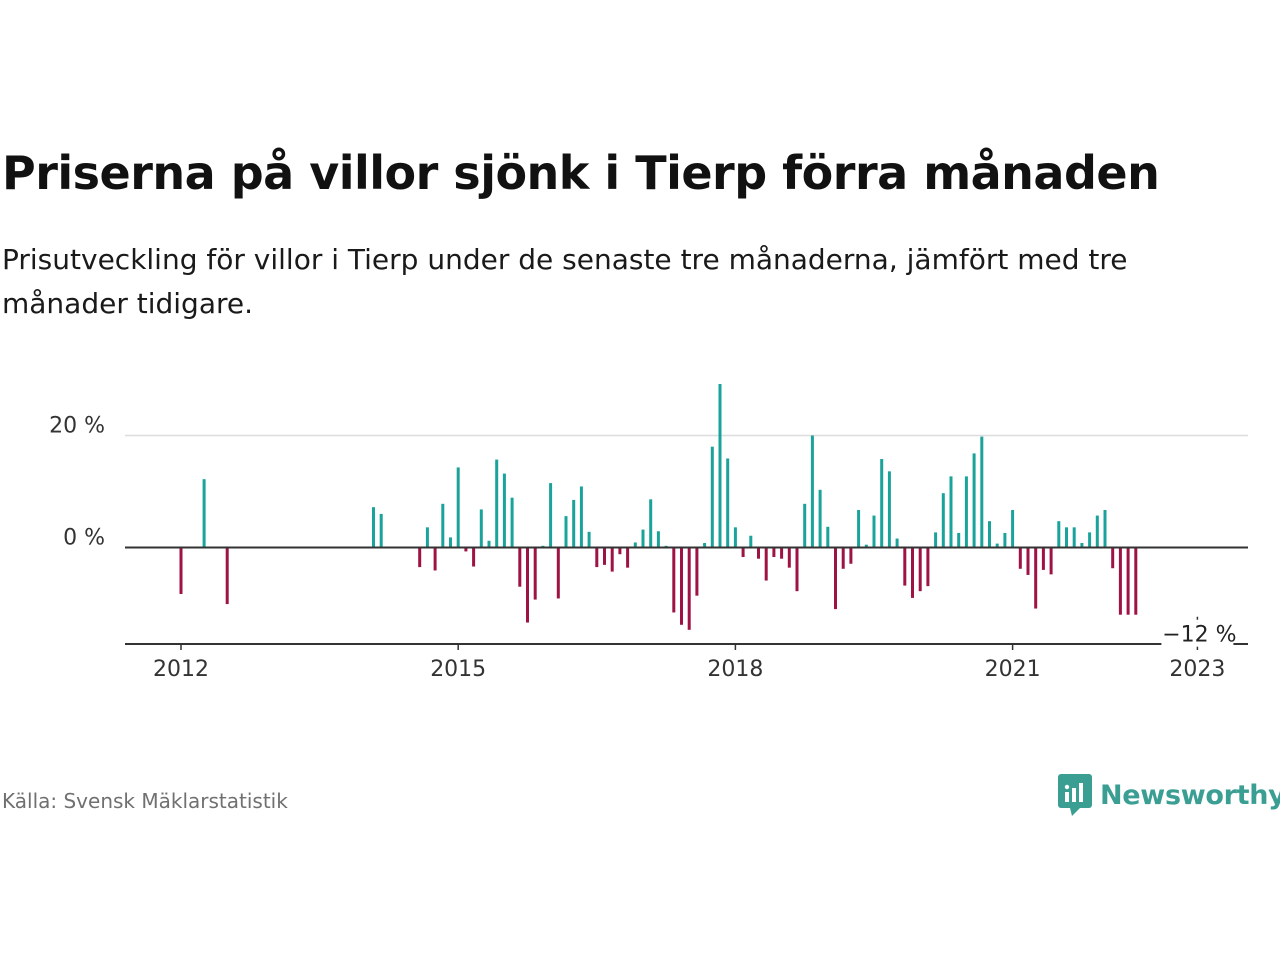 The width and height of the screenshot is (1280, 960). What do you see at coordinates (181, 669) in the screenshot?
I see `x-tick-label: 2012` at bounding box center [181, 669].